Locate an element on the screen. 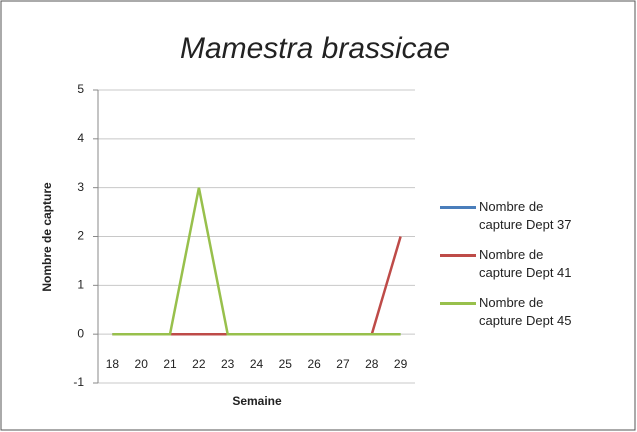 The height and width of the screenshot is (432, 637). y-tick-label: 4 is located at coordinates (80, 138).